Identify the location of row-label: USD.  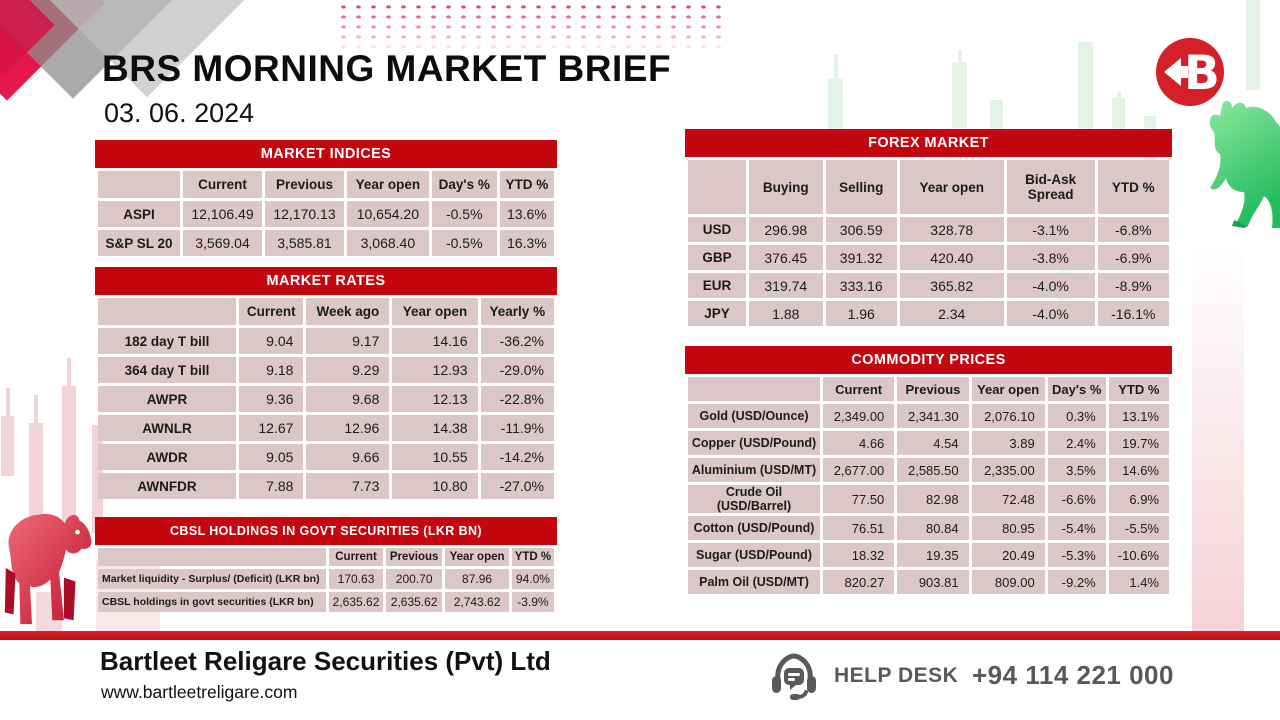
(717, 229).